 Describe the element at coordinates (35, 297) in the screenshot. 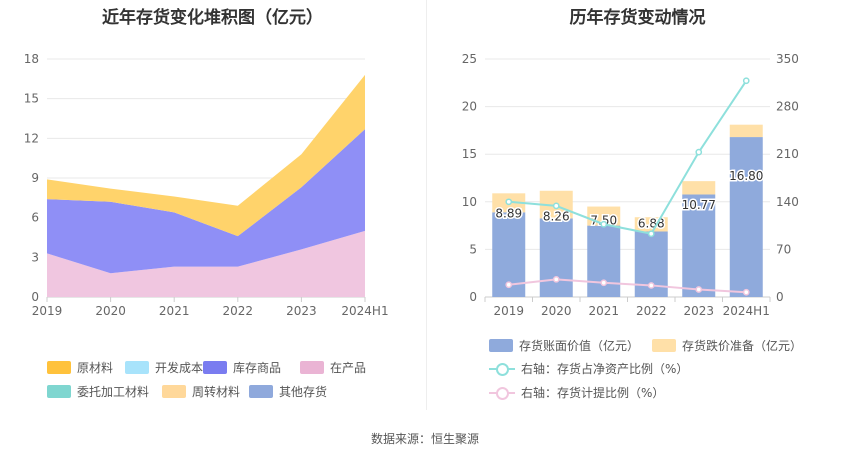

I see `y-tick-label: 0` at that location.